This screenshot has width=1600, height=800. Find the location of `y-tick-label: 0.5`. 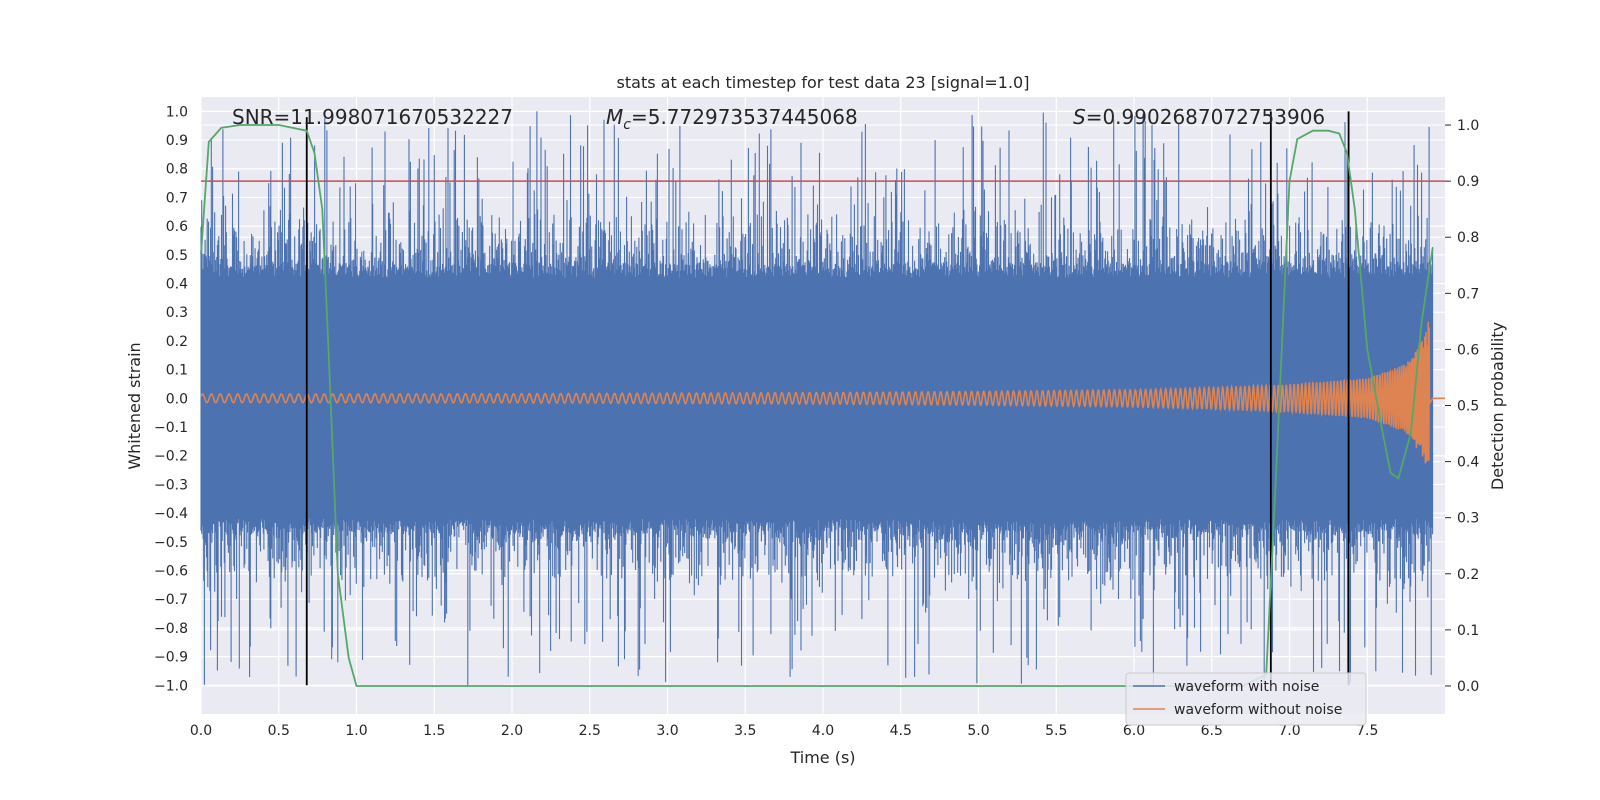

y-tick-label: 0.5 is located at coordinates (177, 256).